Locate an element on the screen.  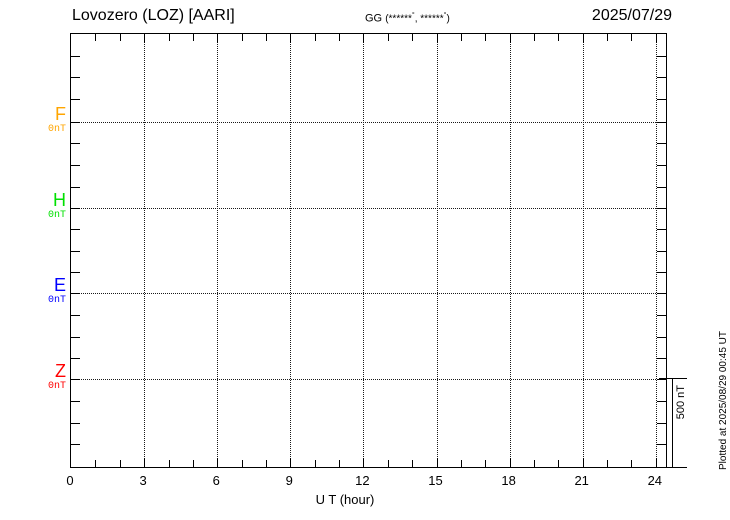
gridline-baseline-f is located at coordinates (368, 122).